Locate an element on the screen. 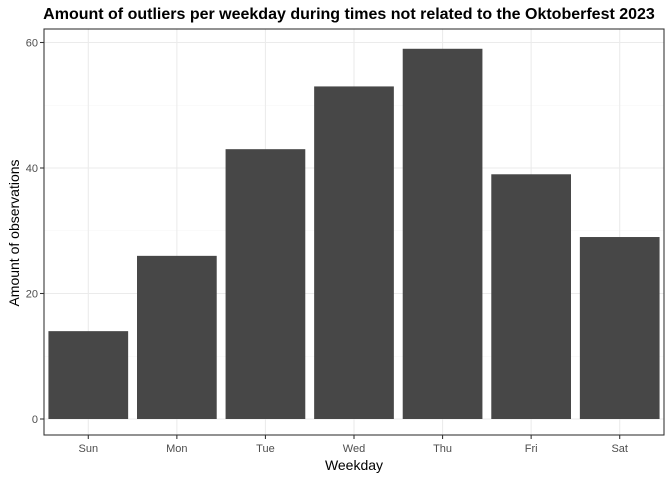  y-tick-label: 60 is located at coordinates (32, 44).